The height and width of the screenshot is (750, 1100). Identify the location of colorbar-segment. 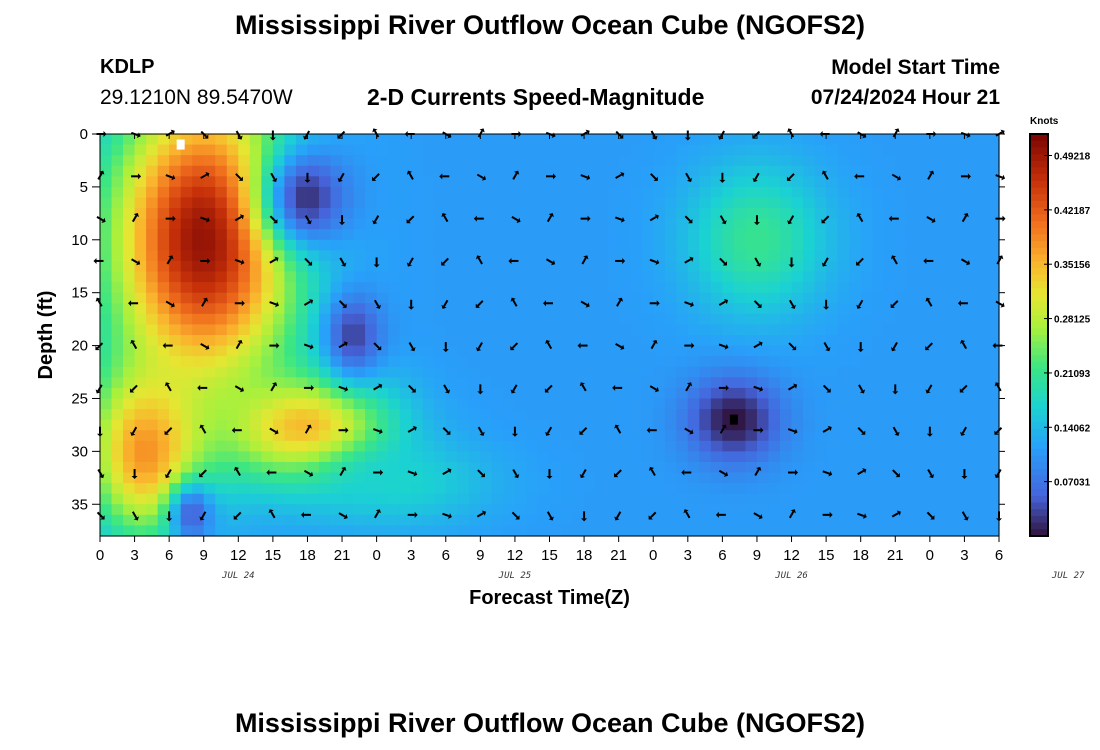
(1039, 191).